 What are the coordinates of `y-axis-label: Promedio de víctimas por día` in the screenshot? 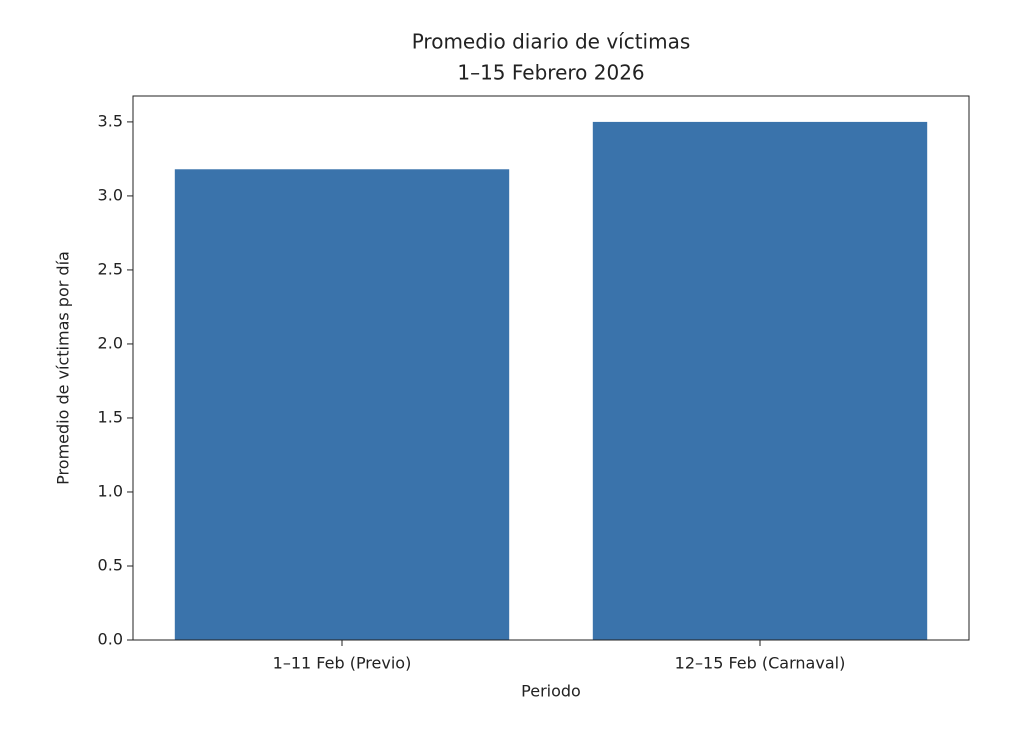 It's located at (63, 368).